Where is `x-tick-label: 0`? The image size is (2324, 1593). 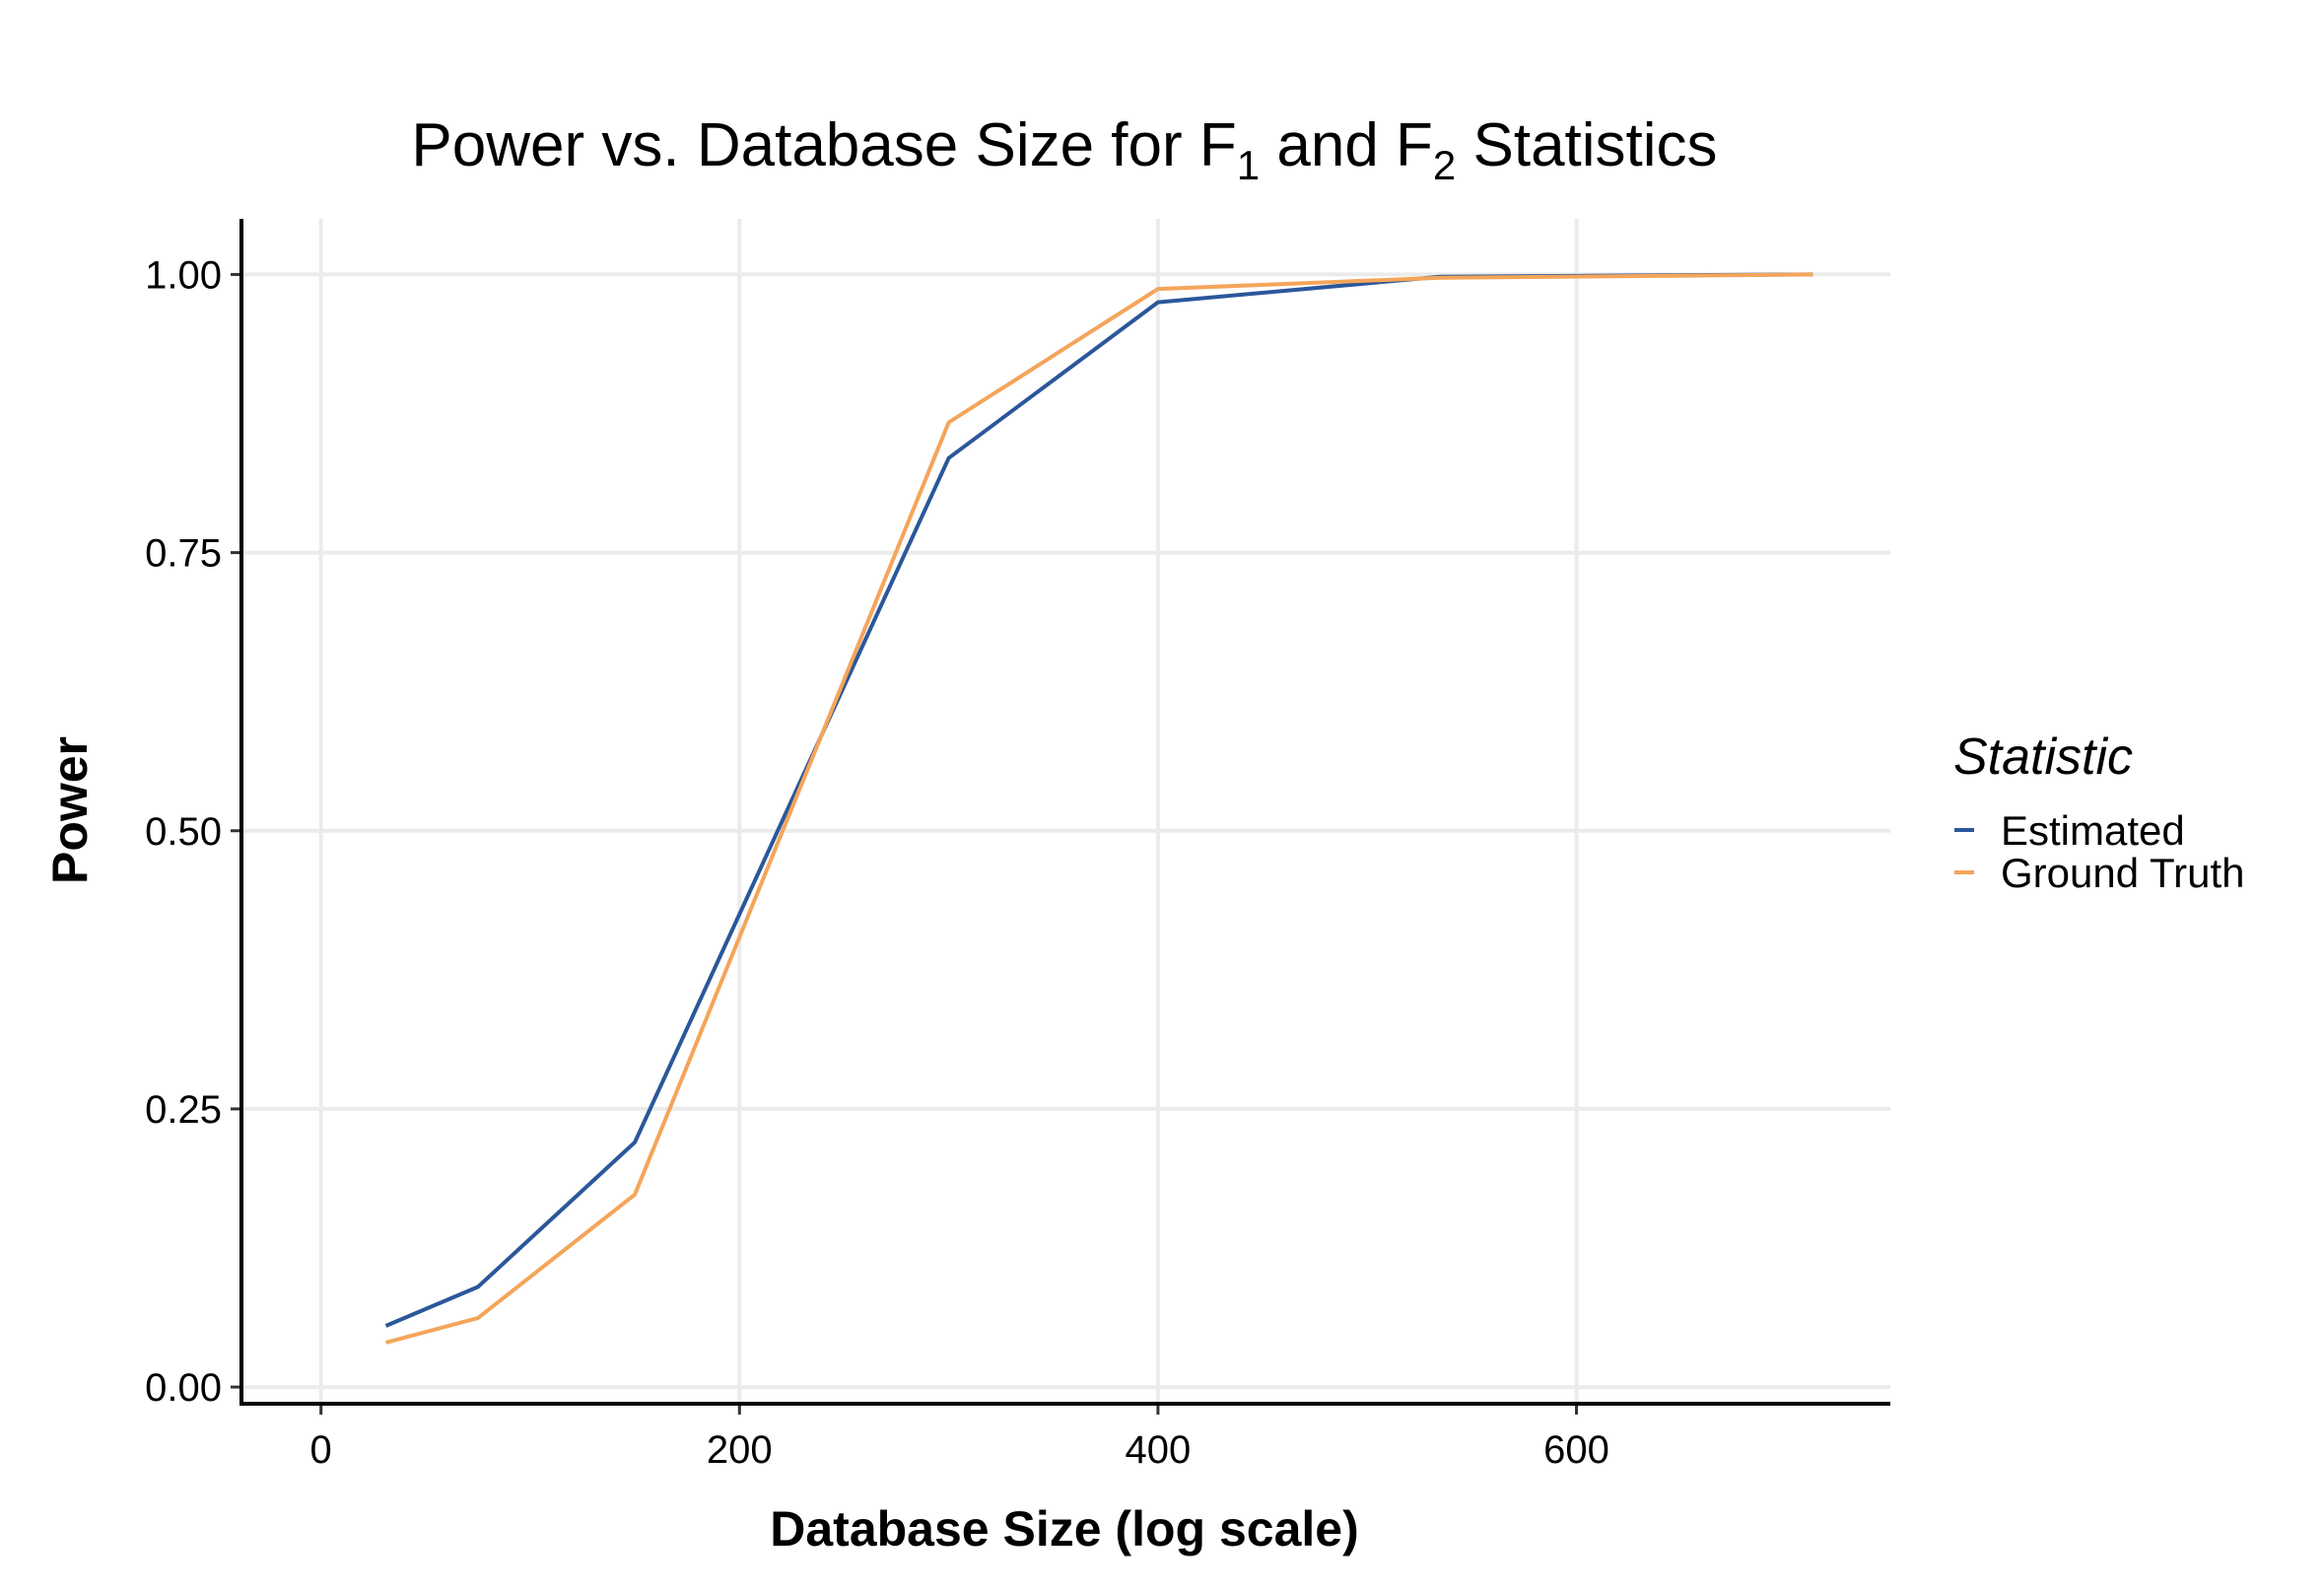 x-tick-label: 0 is located at coordinates (321, 1450).